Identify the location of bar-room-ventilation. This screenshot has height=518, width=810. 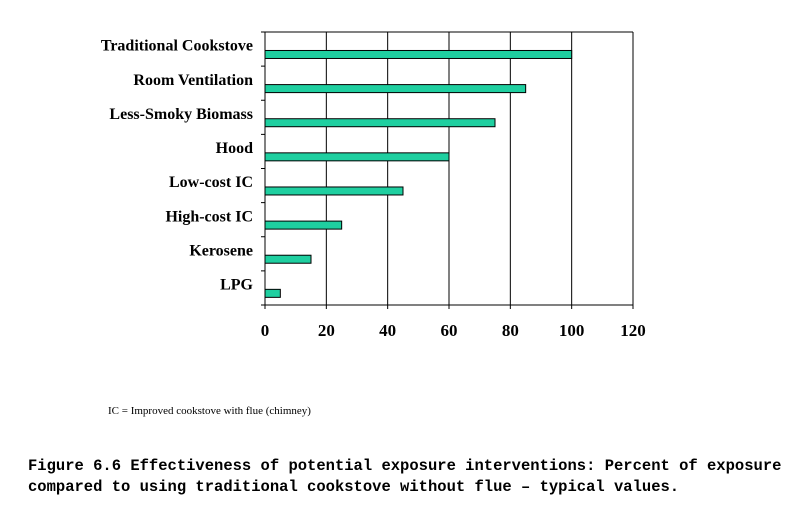
(395, 89).